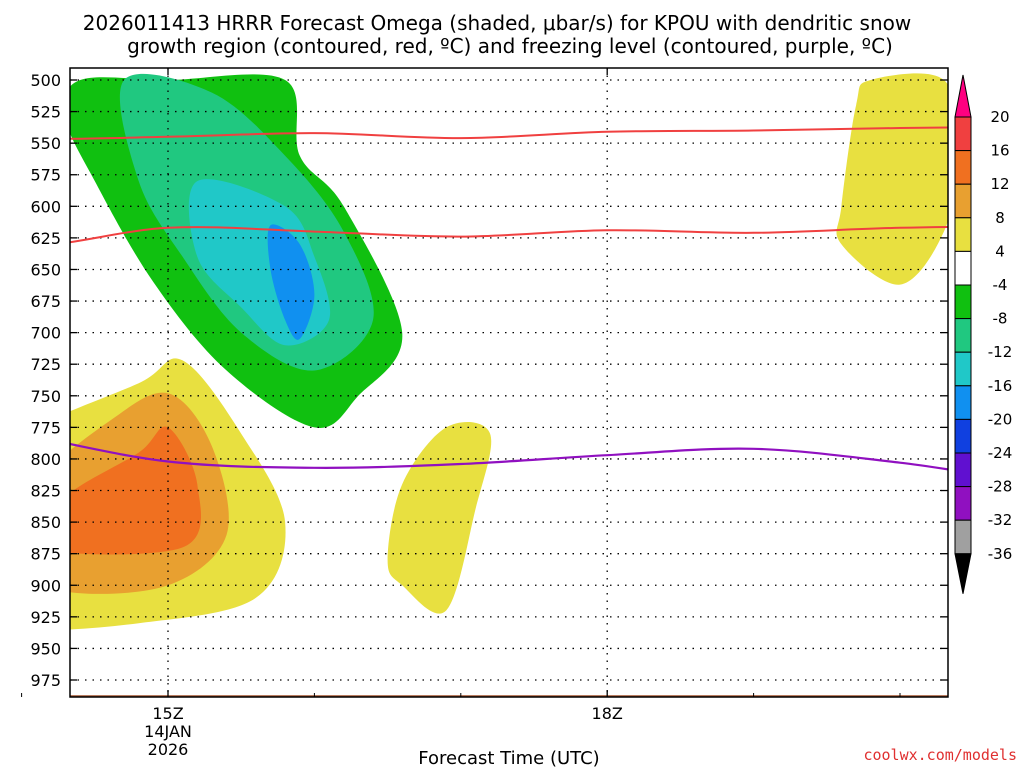 The image size is (1024, 768). Describe the element at coordinates (509, 234) in the screenshot. I see `dgz-minus12-contour` at that location.